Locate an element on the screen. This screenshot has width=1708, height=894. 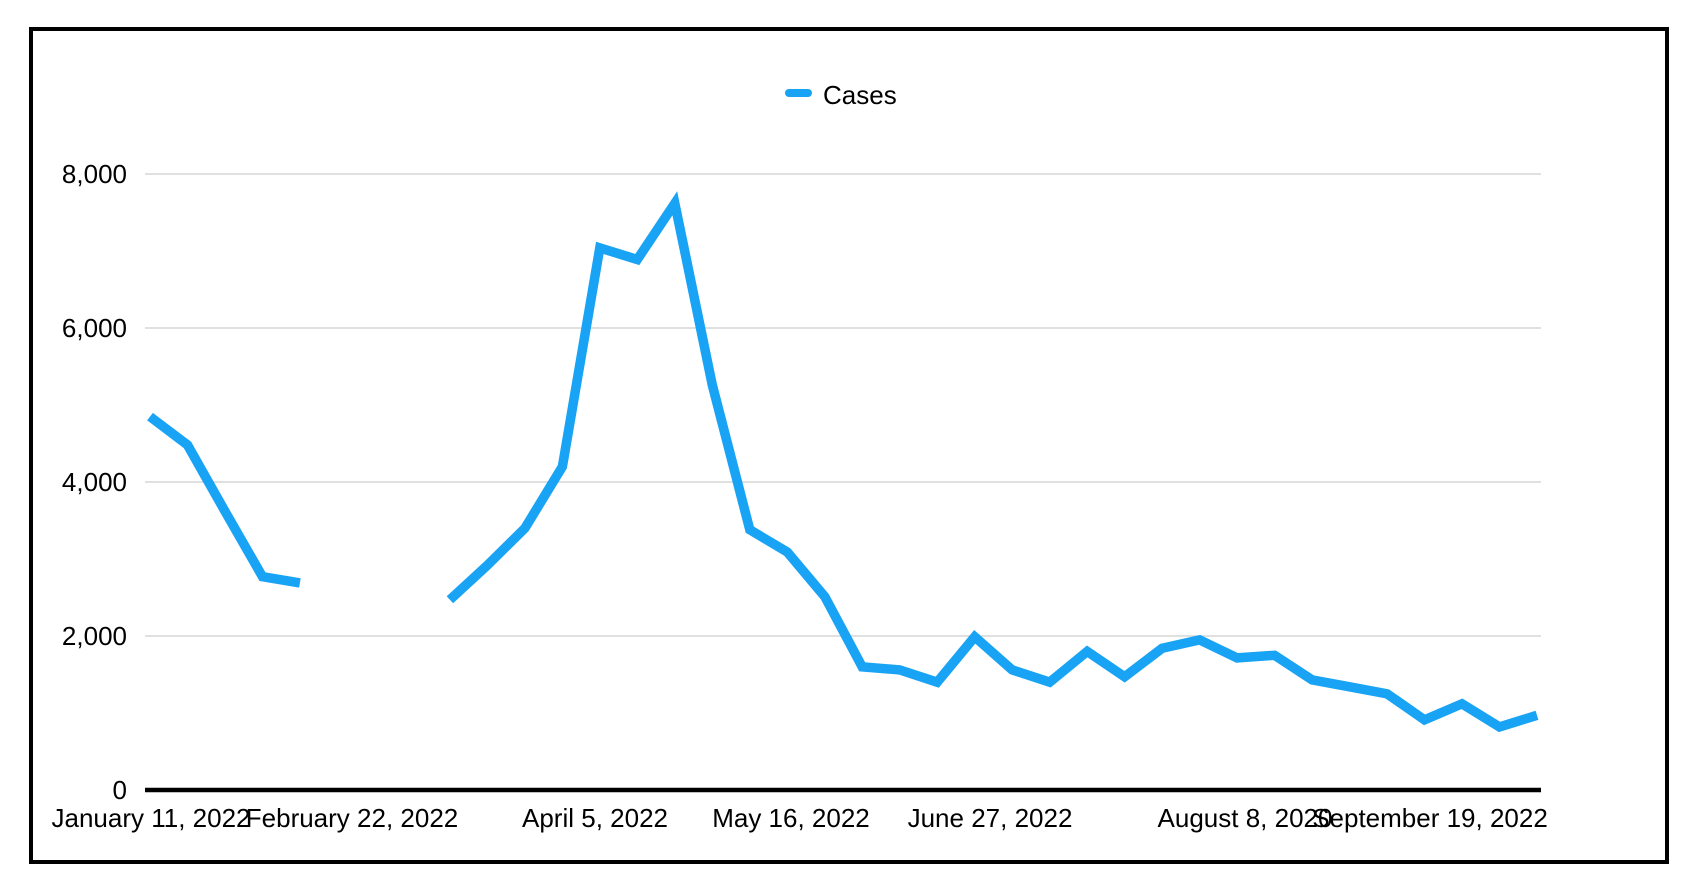
cases-line-segment is located at coordinates (224, 500).